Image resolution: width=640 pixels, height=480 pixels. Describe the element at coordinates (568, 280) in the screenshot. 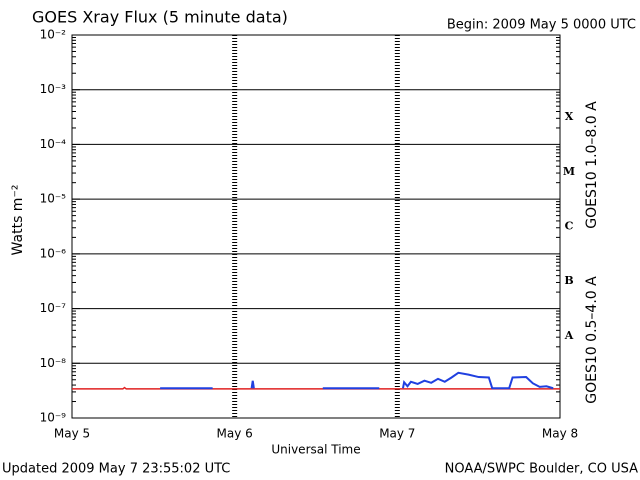

I see `class-label: B` at that location.